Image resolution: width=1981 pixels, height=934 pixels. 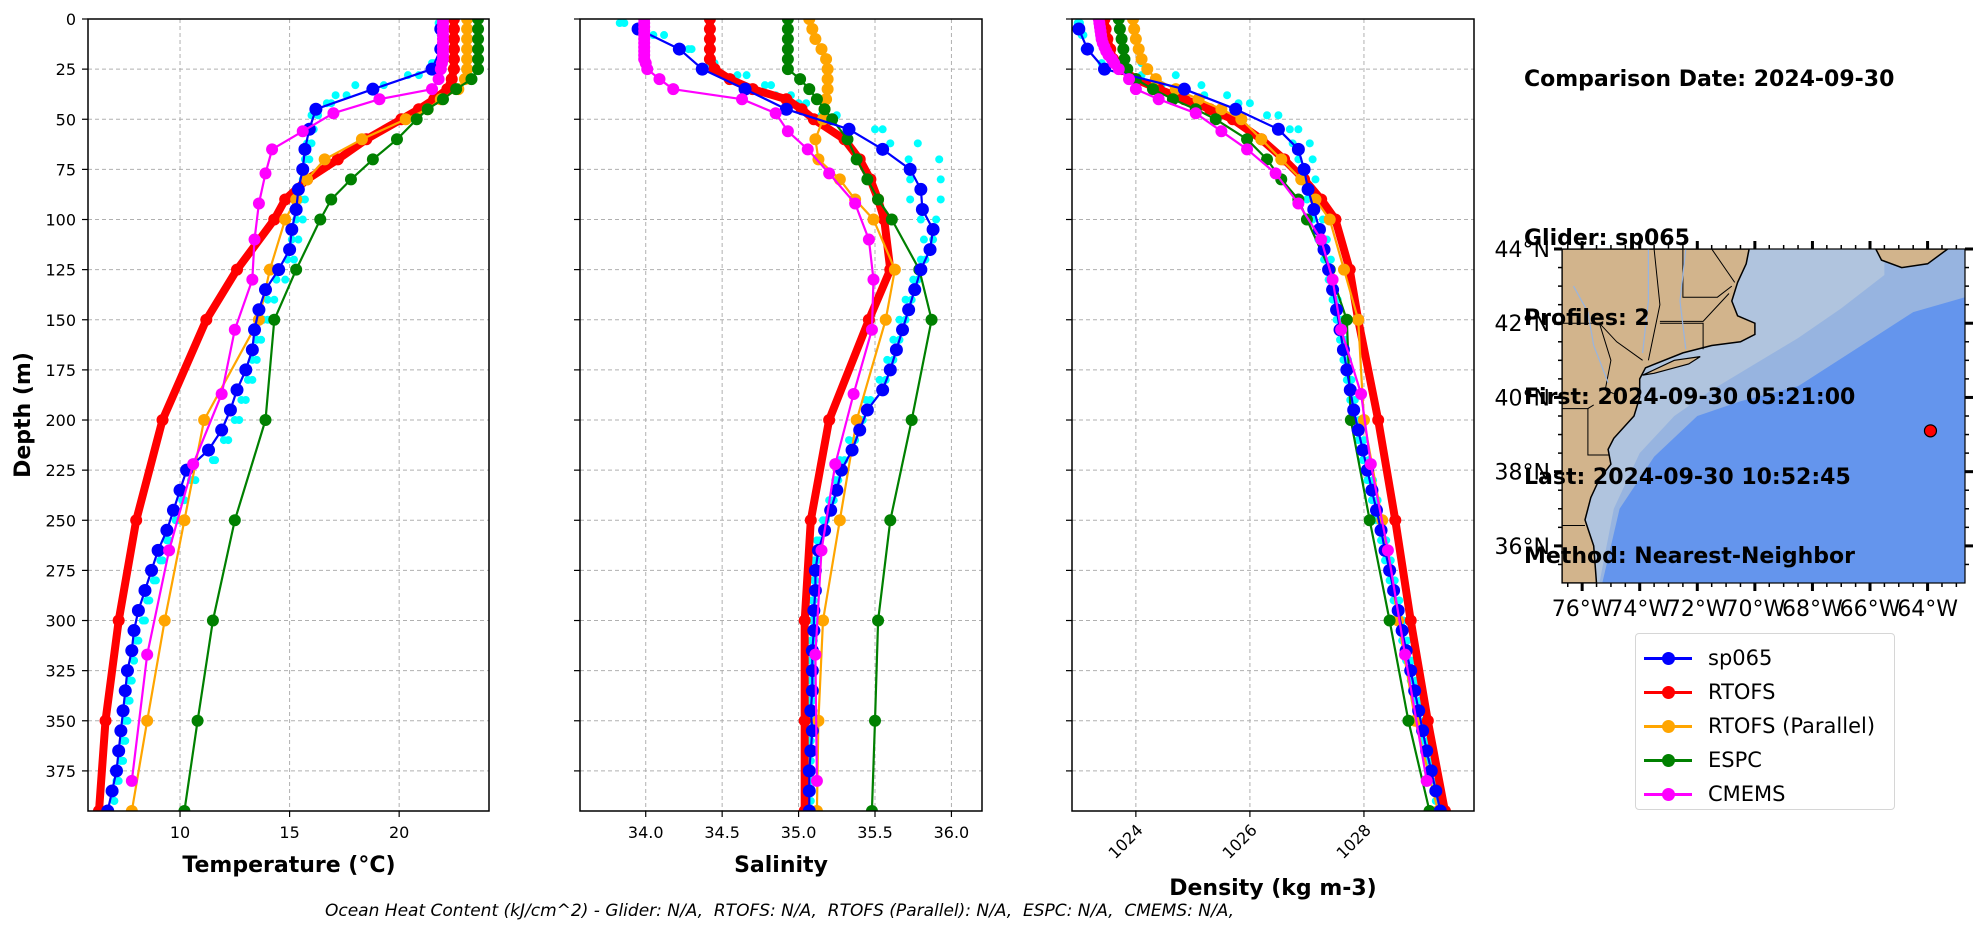 I want to click on x-tick-label: 1024, so click(x=1125, y=841).